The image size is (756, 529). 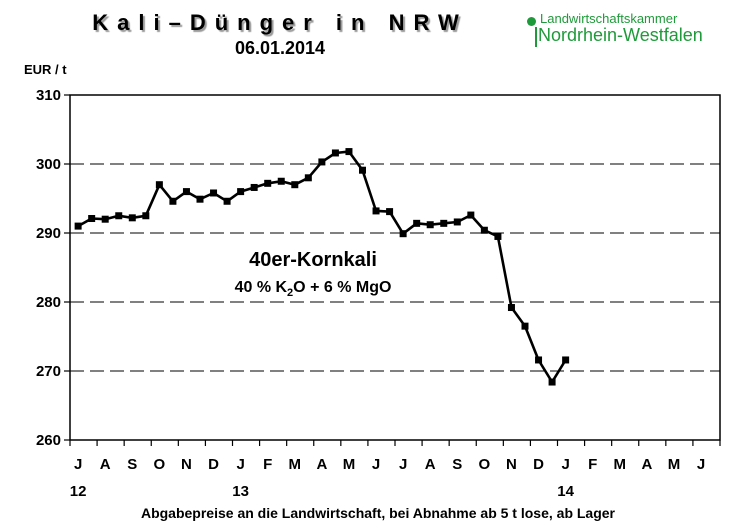 I want to click on logo-bar-icon, so click(x=536, y=37).